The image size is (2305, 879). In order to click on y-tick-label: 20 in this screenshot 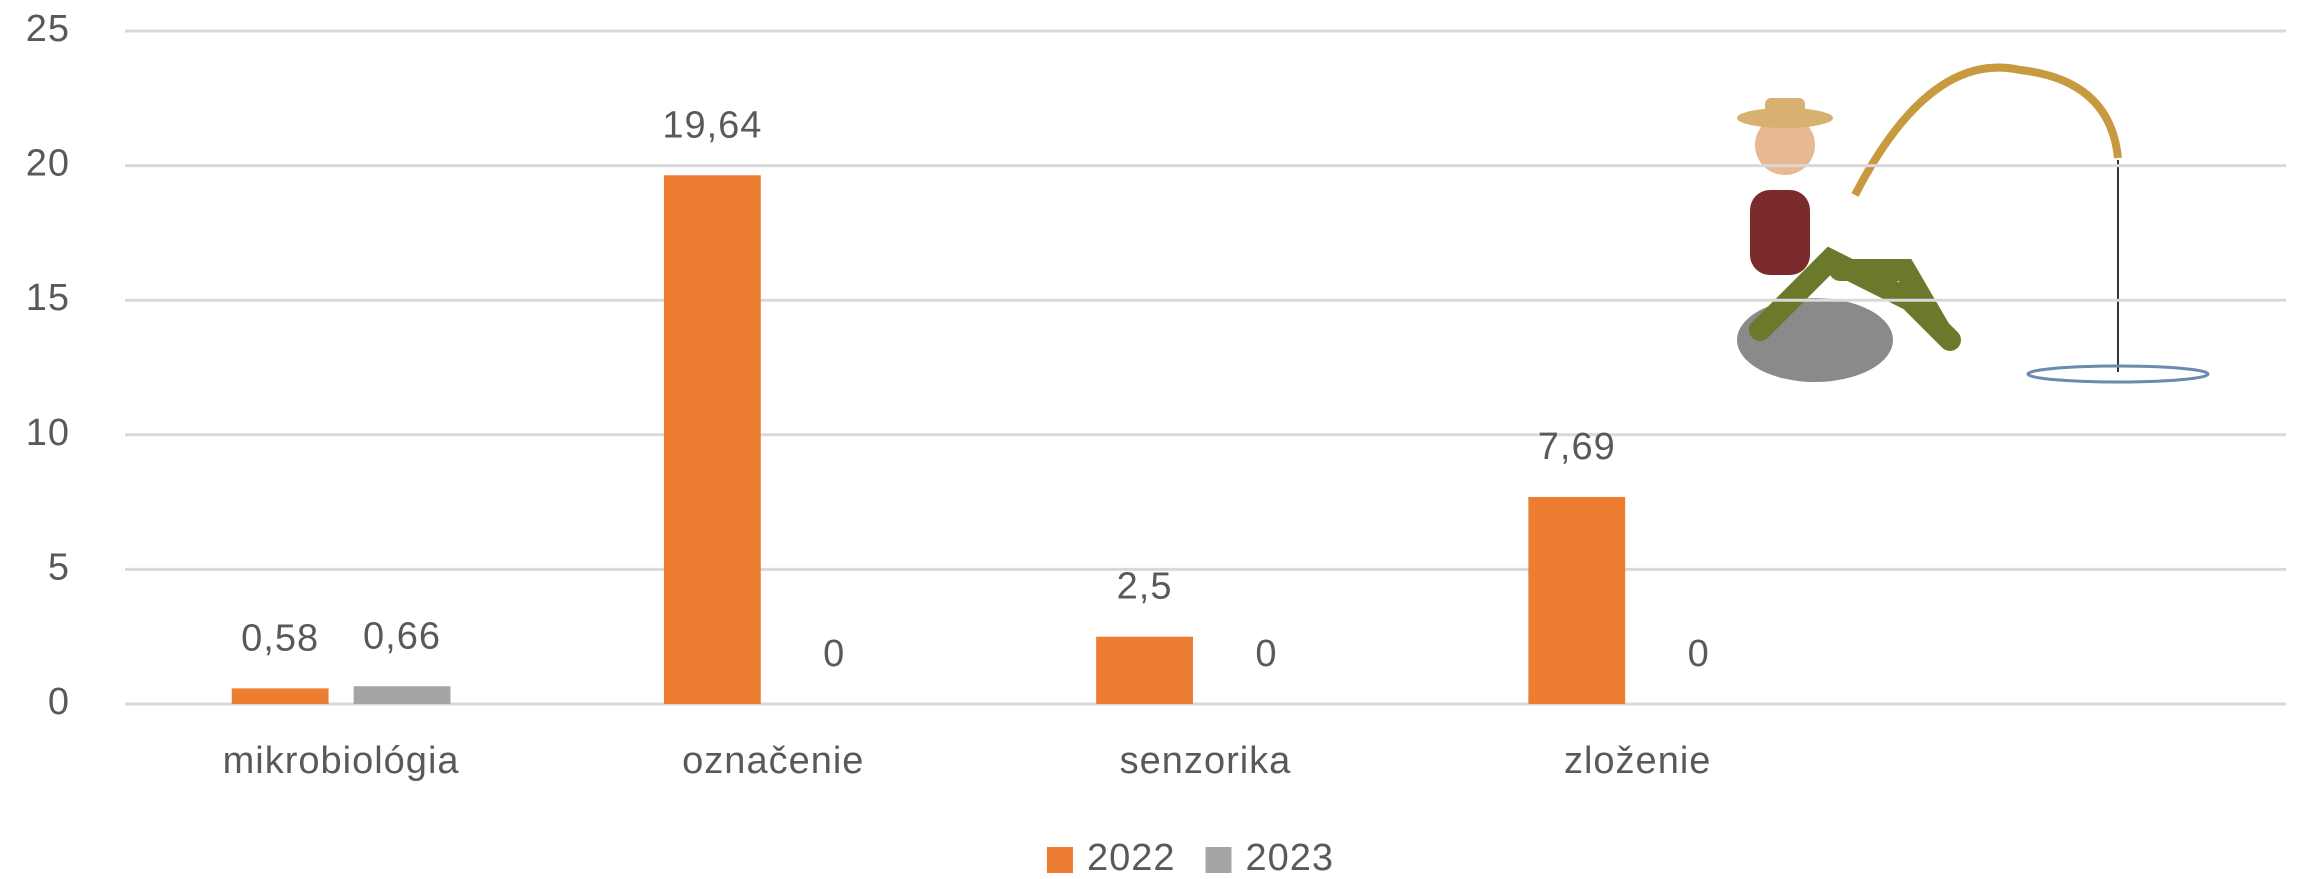, I will do `click(48, 164)`.